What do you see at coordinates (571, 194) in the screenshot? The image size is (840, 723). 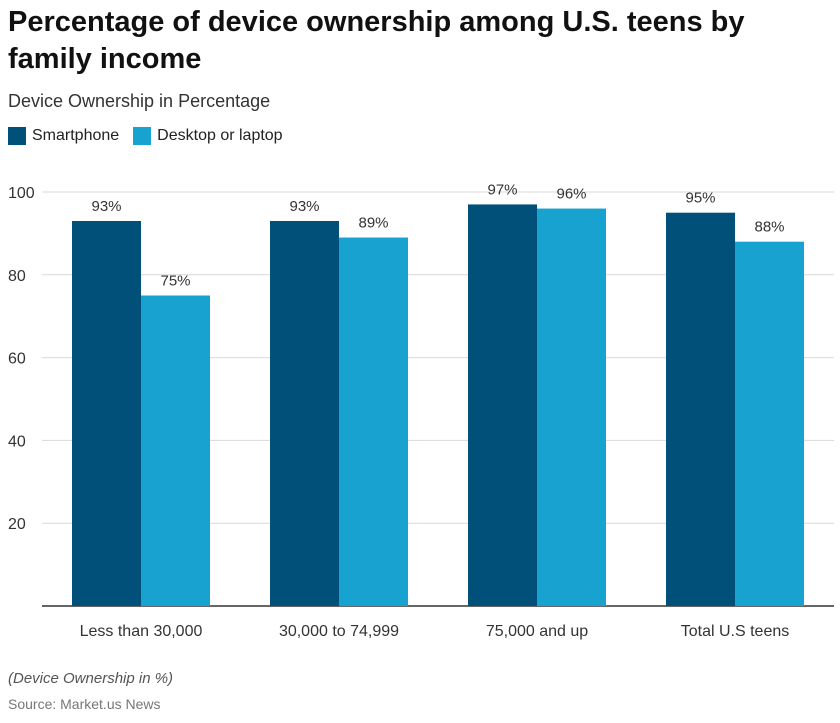 I see `data-label-desktop-2: 96%` at bounding box center [571, 194].